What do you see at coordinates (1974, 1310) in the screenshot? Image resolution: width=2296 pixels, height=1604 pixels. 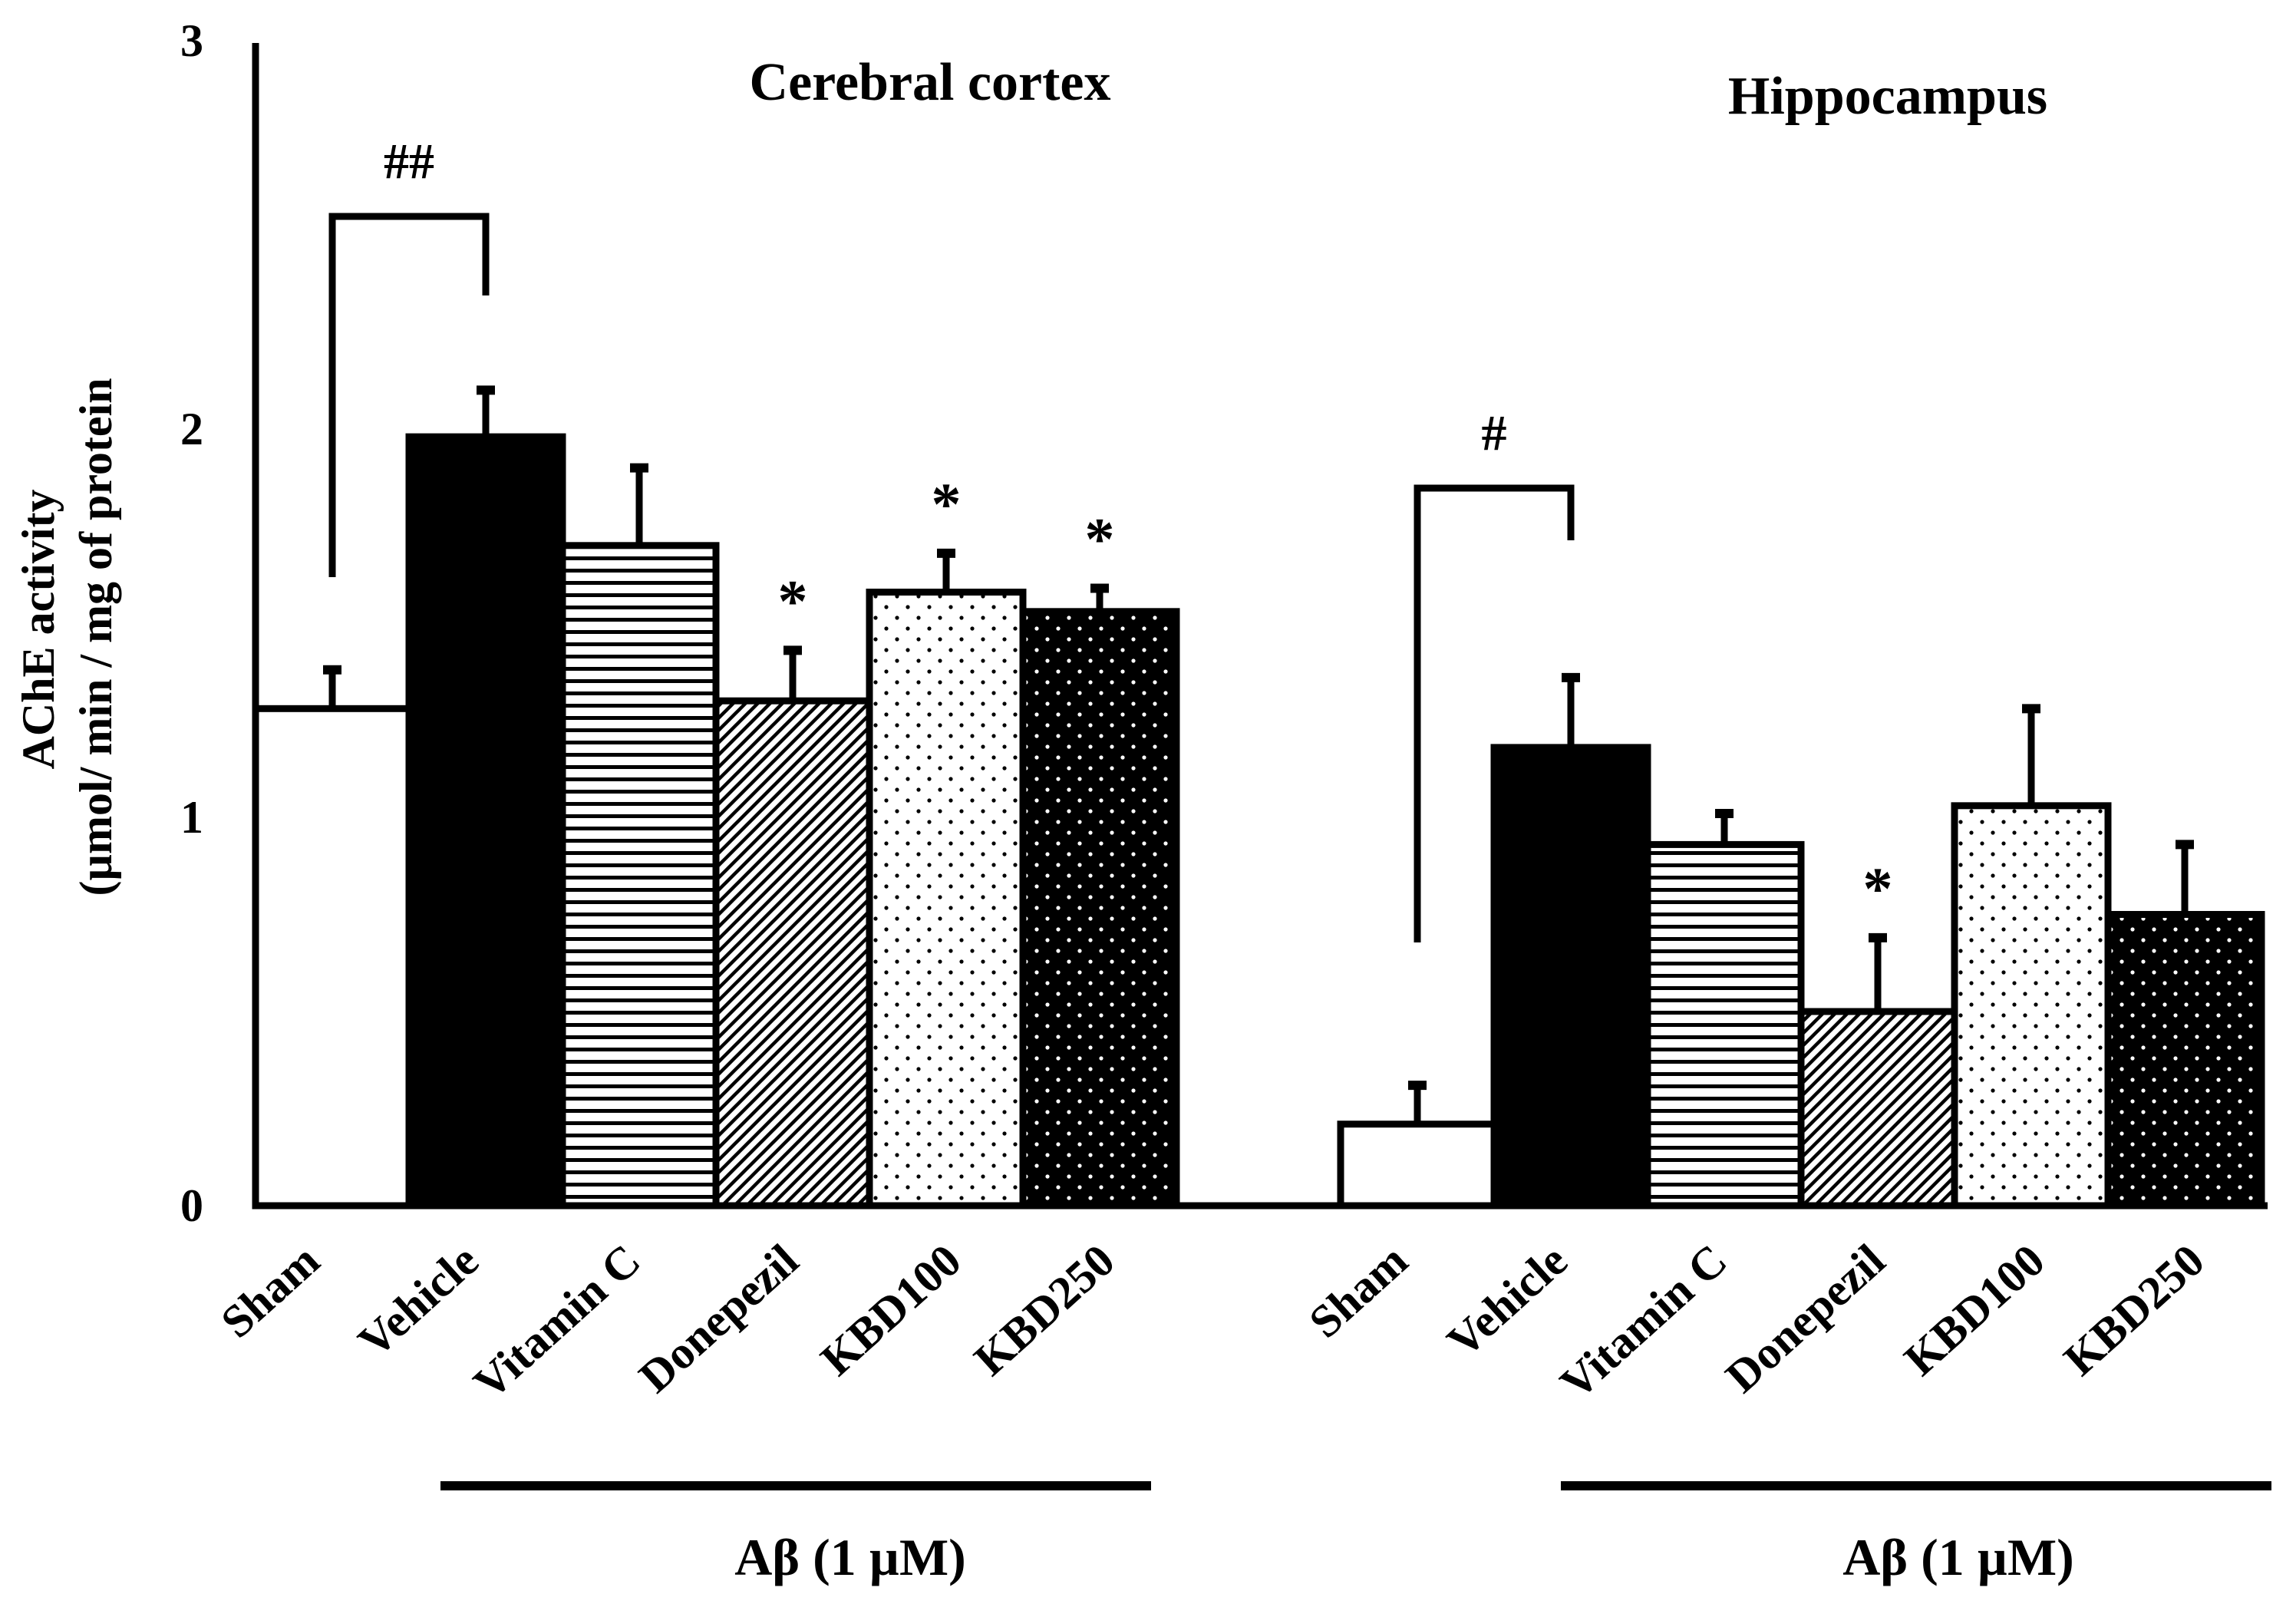 I see `category-label-hippocampus-kbd100: KBD100` at bounding box center [1974, 1310].